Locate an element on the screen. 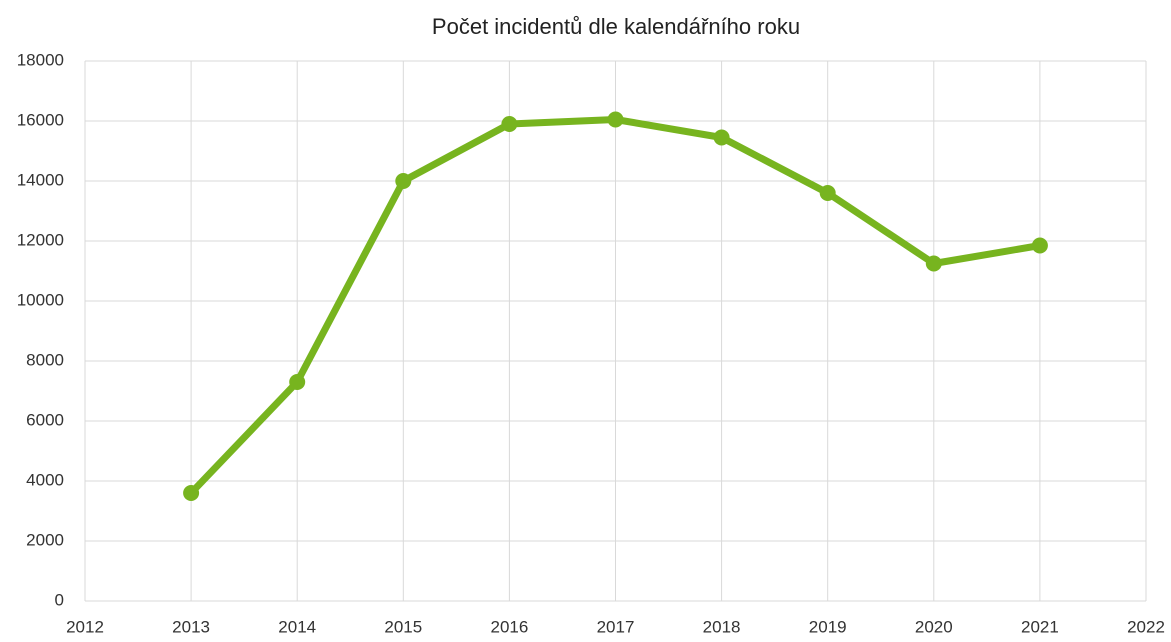 Image resolution: width=1171 pixels, height=642 pixels. x-tick-label: 2013 is located at coordinates (191, 626).